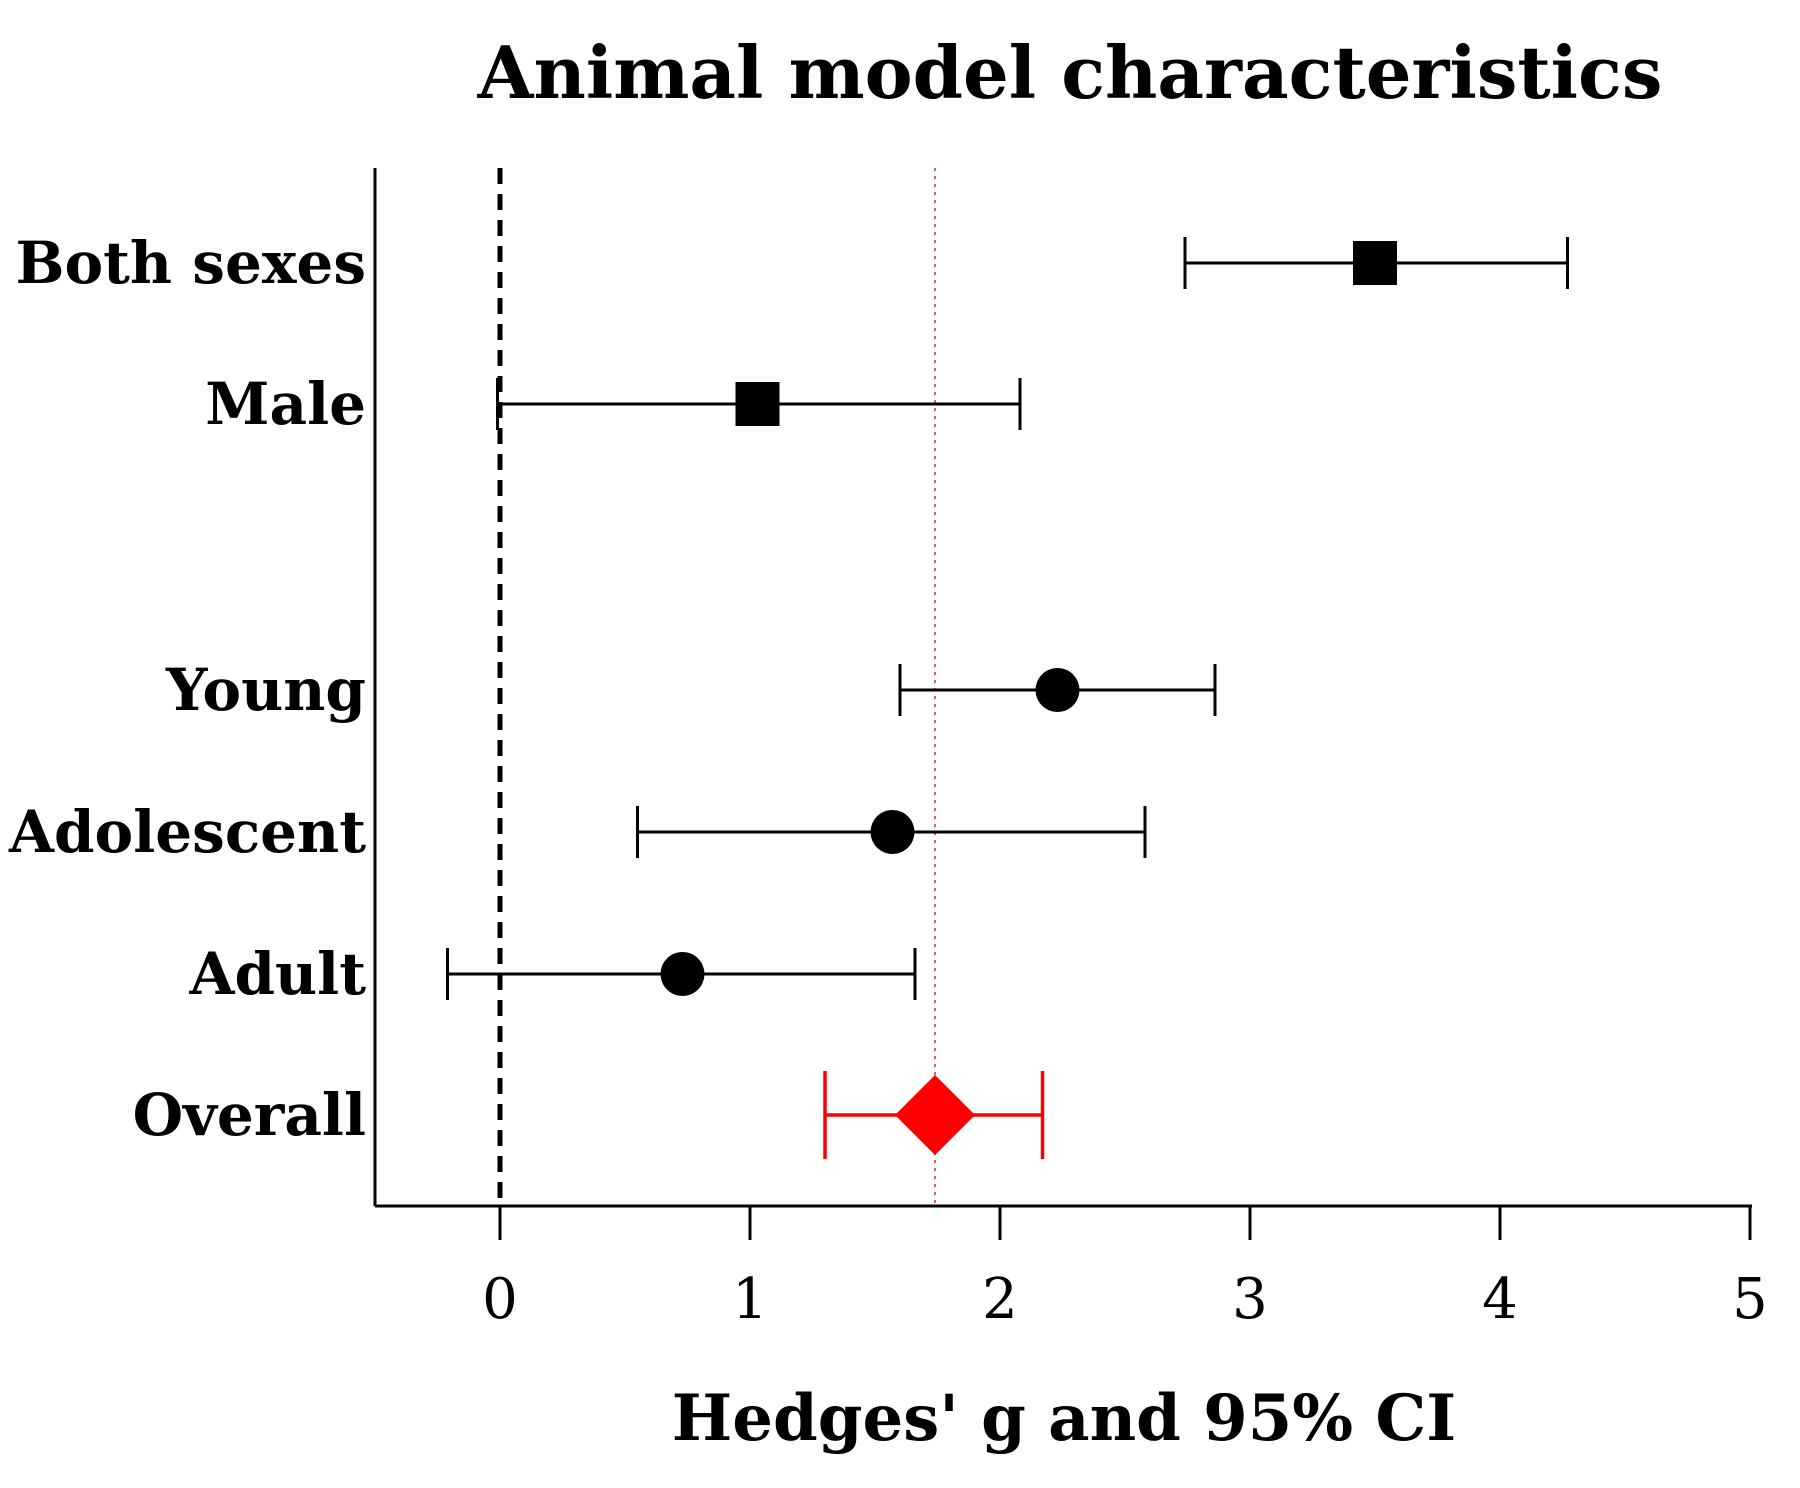 The image size is (1800, 1488). I want to click on point-overall, so click(935, 1115).